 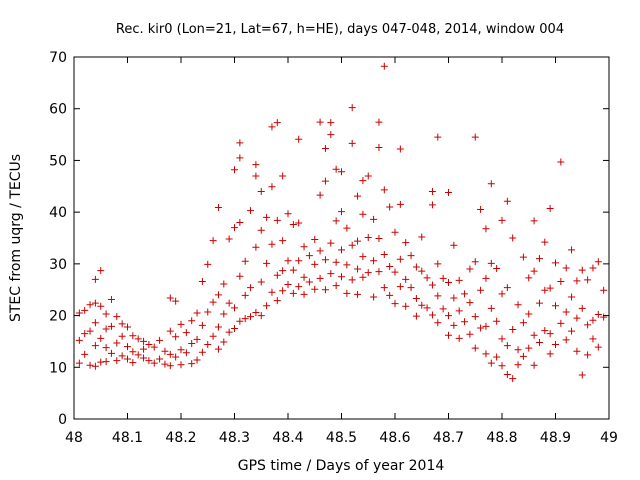 What do you see at coordinates (448, 438) in the screenshot?
I see `x-tick-label: 48.7` at bounding box center [448, 438].